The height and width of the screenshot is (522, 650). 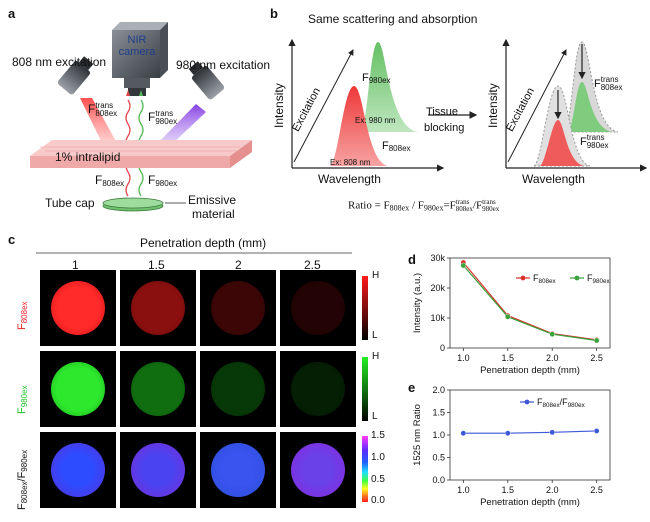 What do you see at coordinates (376, 78) in the screenshot?
I see `b-f980-label: F980ex` at bounding box center [376, 78].